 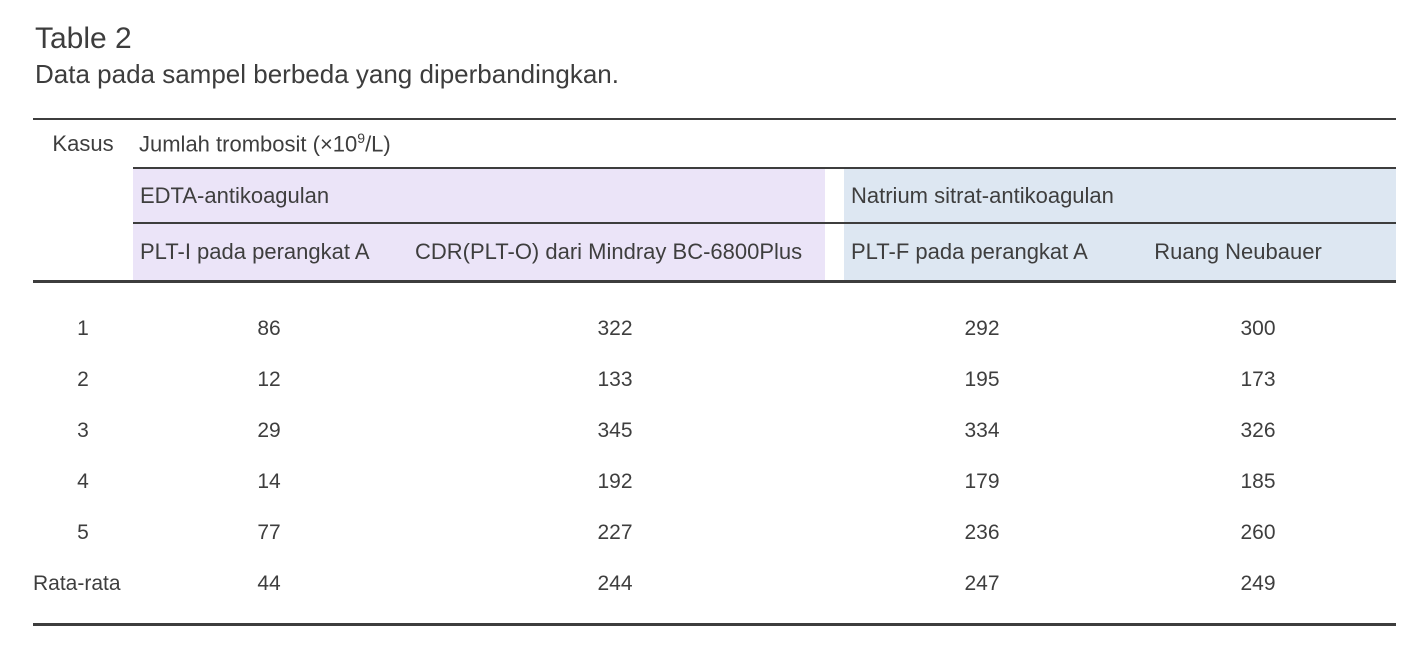 What do you see at coordinates (83, 328) in the screenshot?
I see `row-label: 1` at bounding box center [83, 328].